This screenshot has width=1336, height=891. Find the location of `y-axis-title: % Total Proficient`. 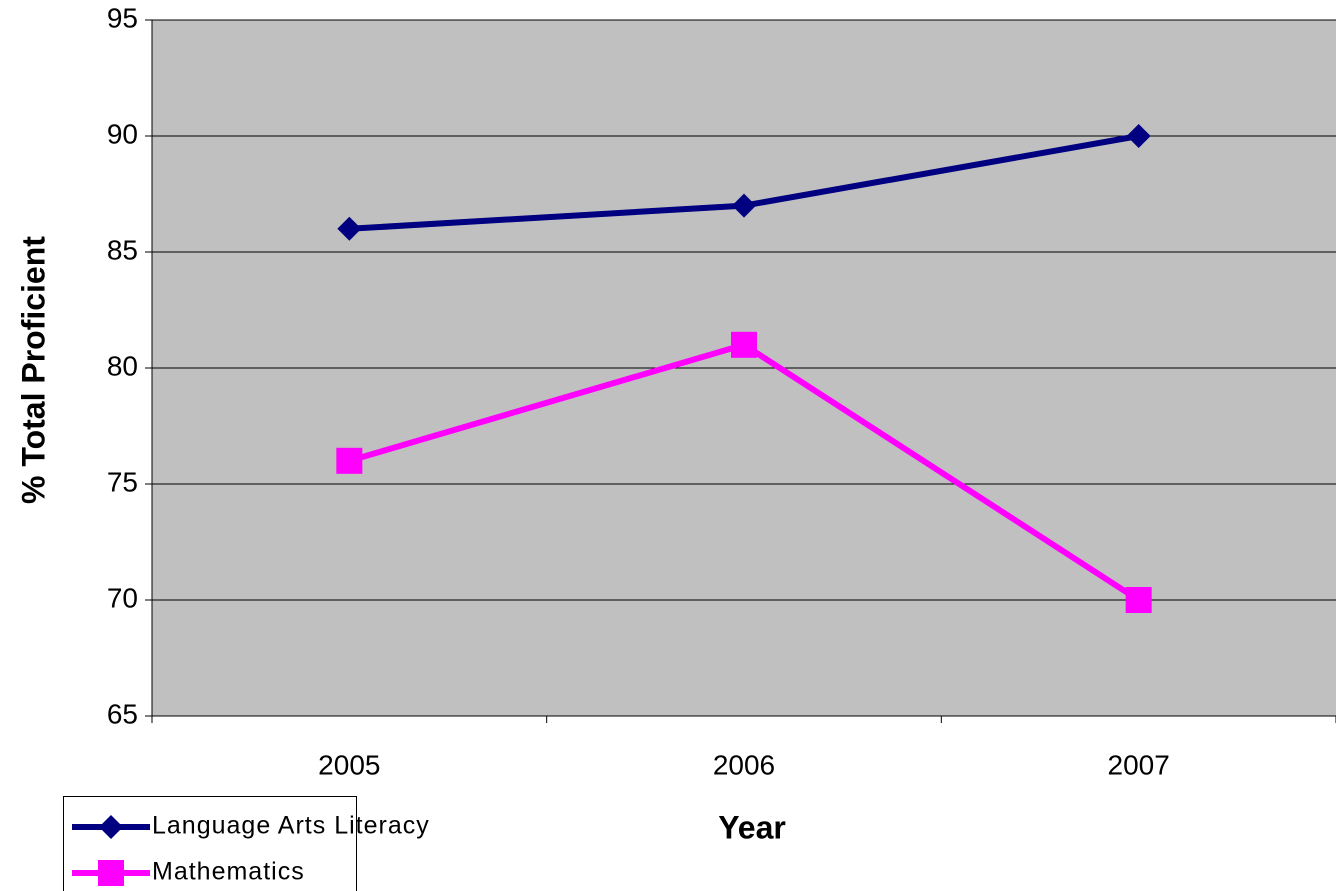

y-axis-title: % Total Proficient is located at coordinates (33, 370).